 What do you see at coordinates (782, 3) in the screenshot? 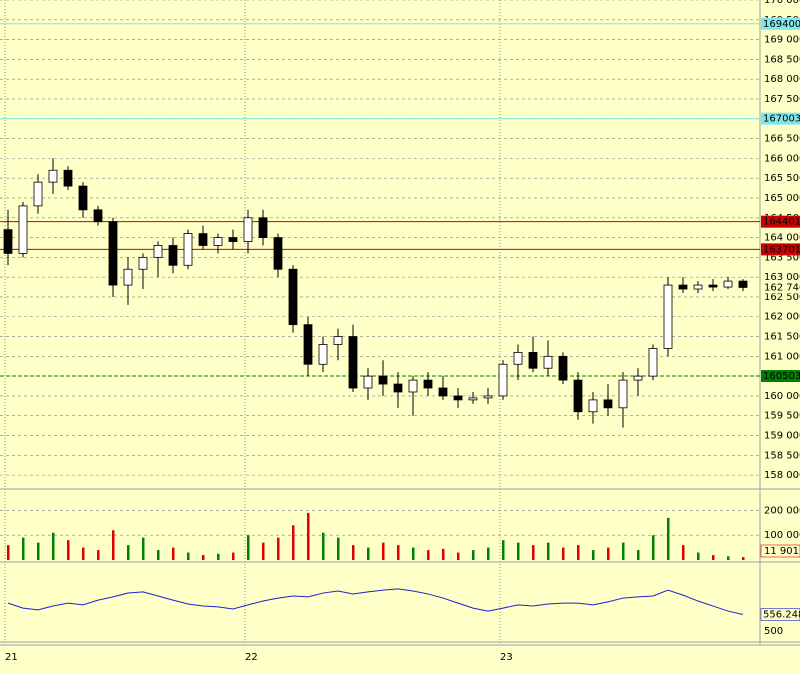
I see `y-tick-label: 170 000` at bounding box center [782, 3].